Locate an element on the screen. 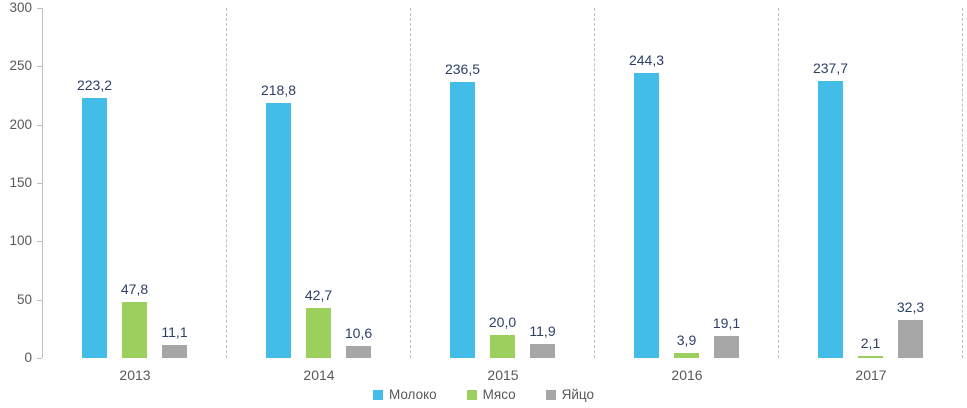  bar-value-label: 11,9 is located at coordinates (542, 331).